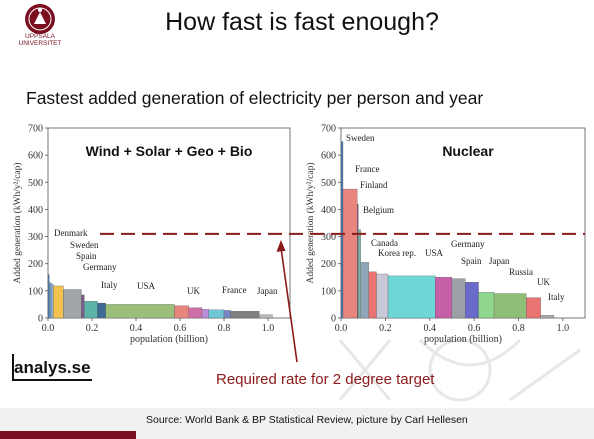 This screenshot has height=439, width=594. Describe the element at coordinates (378, 210) in the screenshot. I see `bar-label: Belgium` at that location.